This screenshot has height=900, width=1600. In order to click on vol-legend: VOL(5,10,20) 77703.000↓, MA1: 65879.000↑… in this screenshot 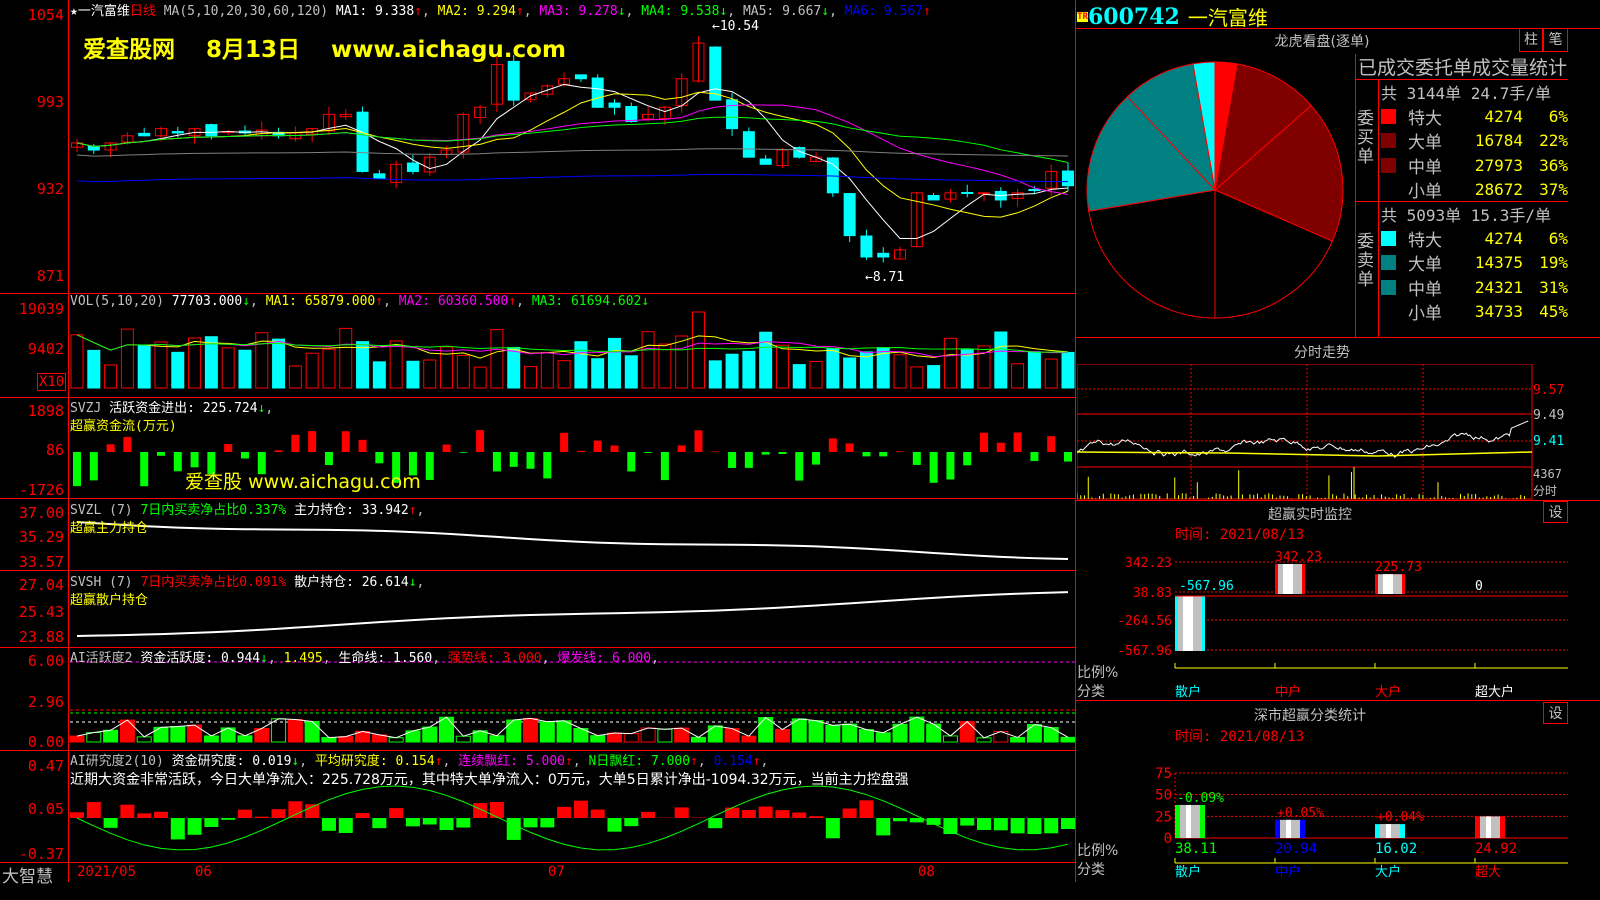, I will do `click(360, 301)`.